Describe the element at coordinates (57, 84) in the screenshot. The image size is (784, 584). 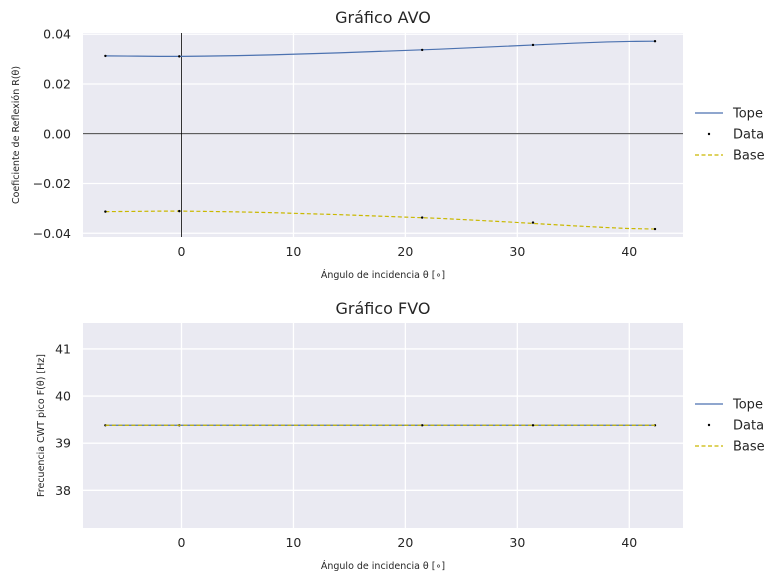
I see `avo-y-tick-label: 0.02` at that location.